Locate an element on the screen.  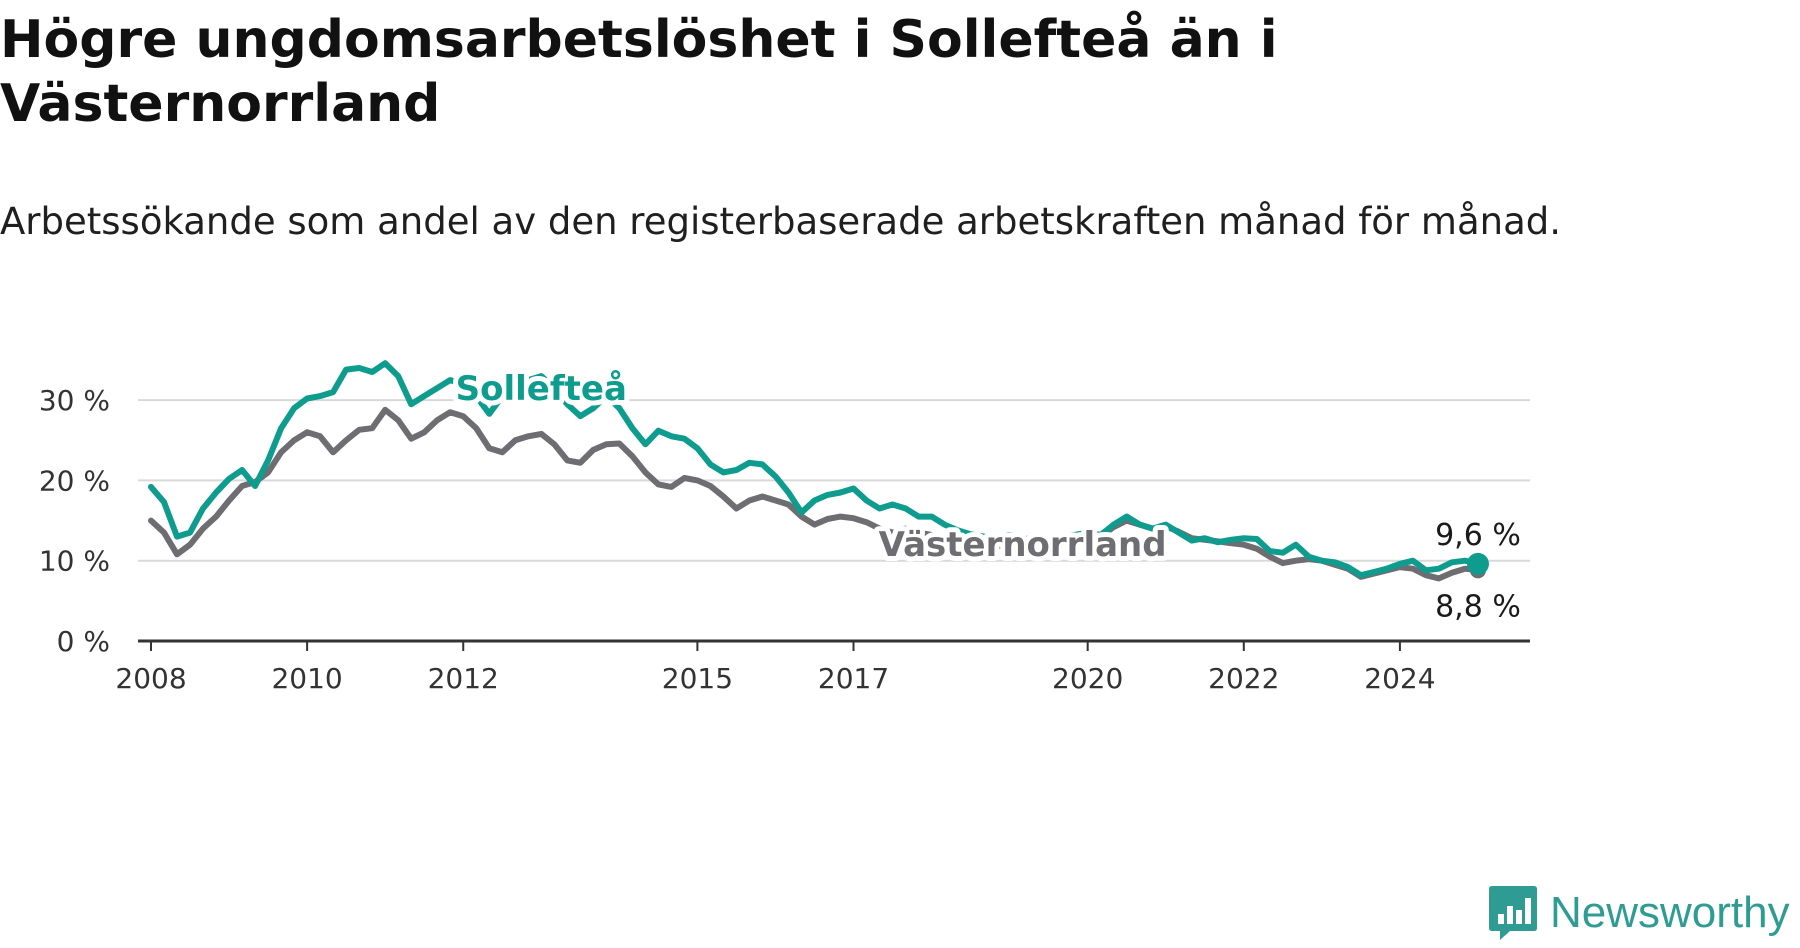
x-tick-label: 2012 is located at coordinates (463, 678).